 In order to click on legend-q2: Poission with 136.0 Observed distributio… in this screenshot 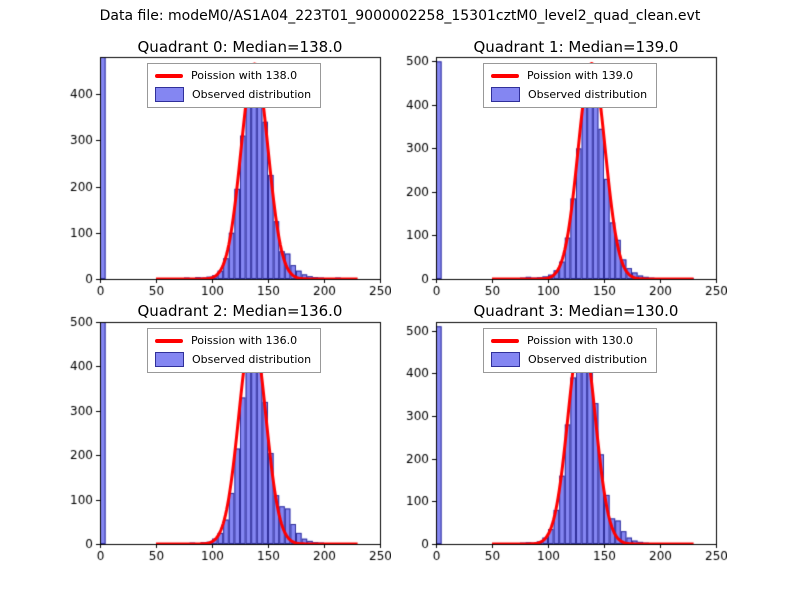, I will do `click(234, 350)`.